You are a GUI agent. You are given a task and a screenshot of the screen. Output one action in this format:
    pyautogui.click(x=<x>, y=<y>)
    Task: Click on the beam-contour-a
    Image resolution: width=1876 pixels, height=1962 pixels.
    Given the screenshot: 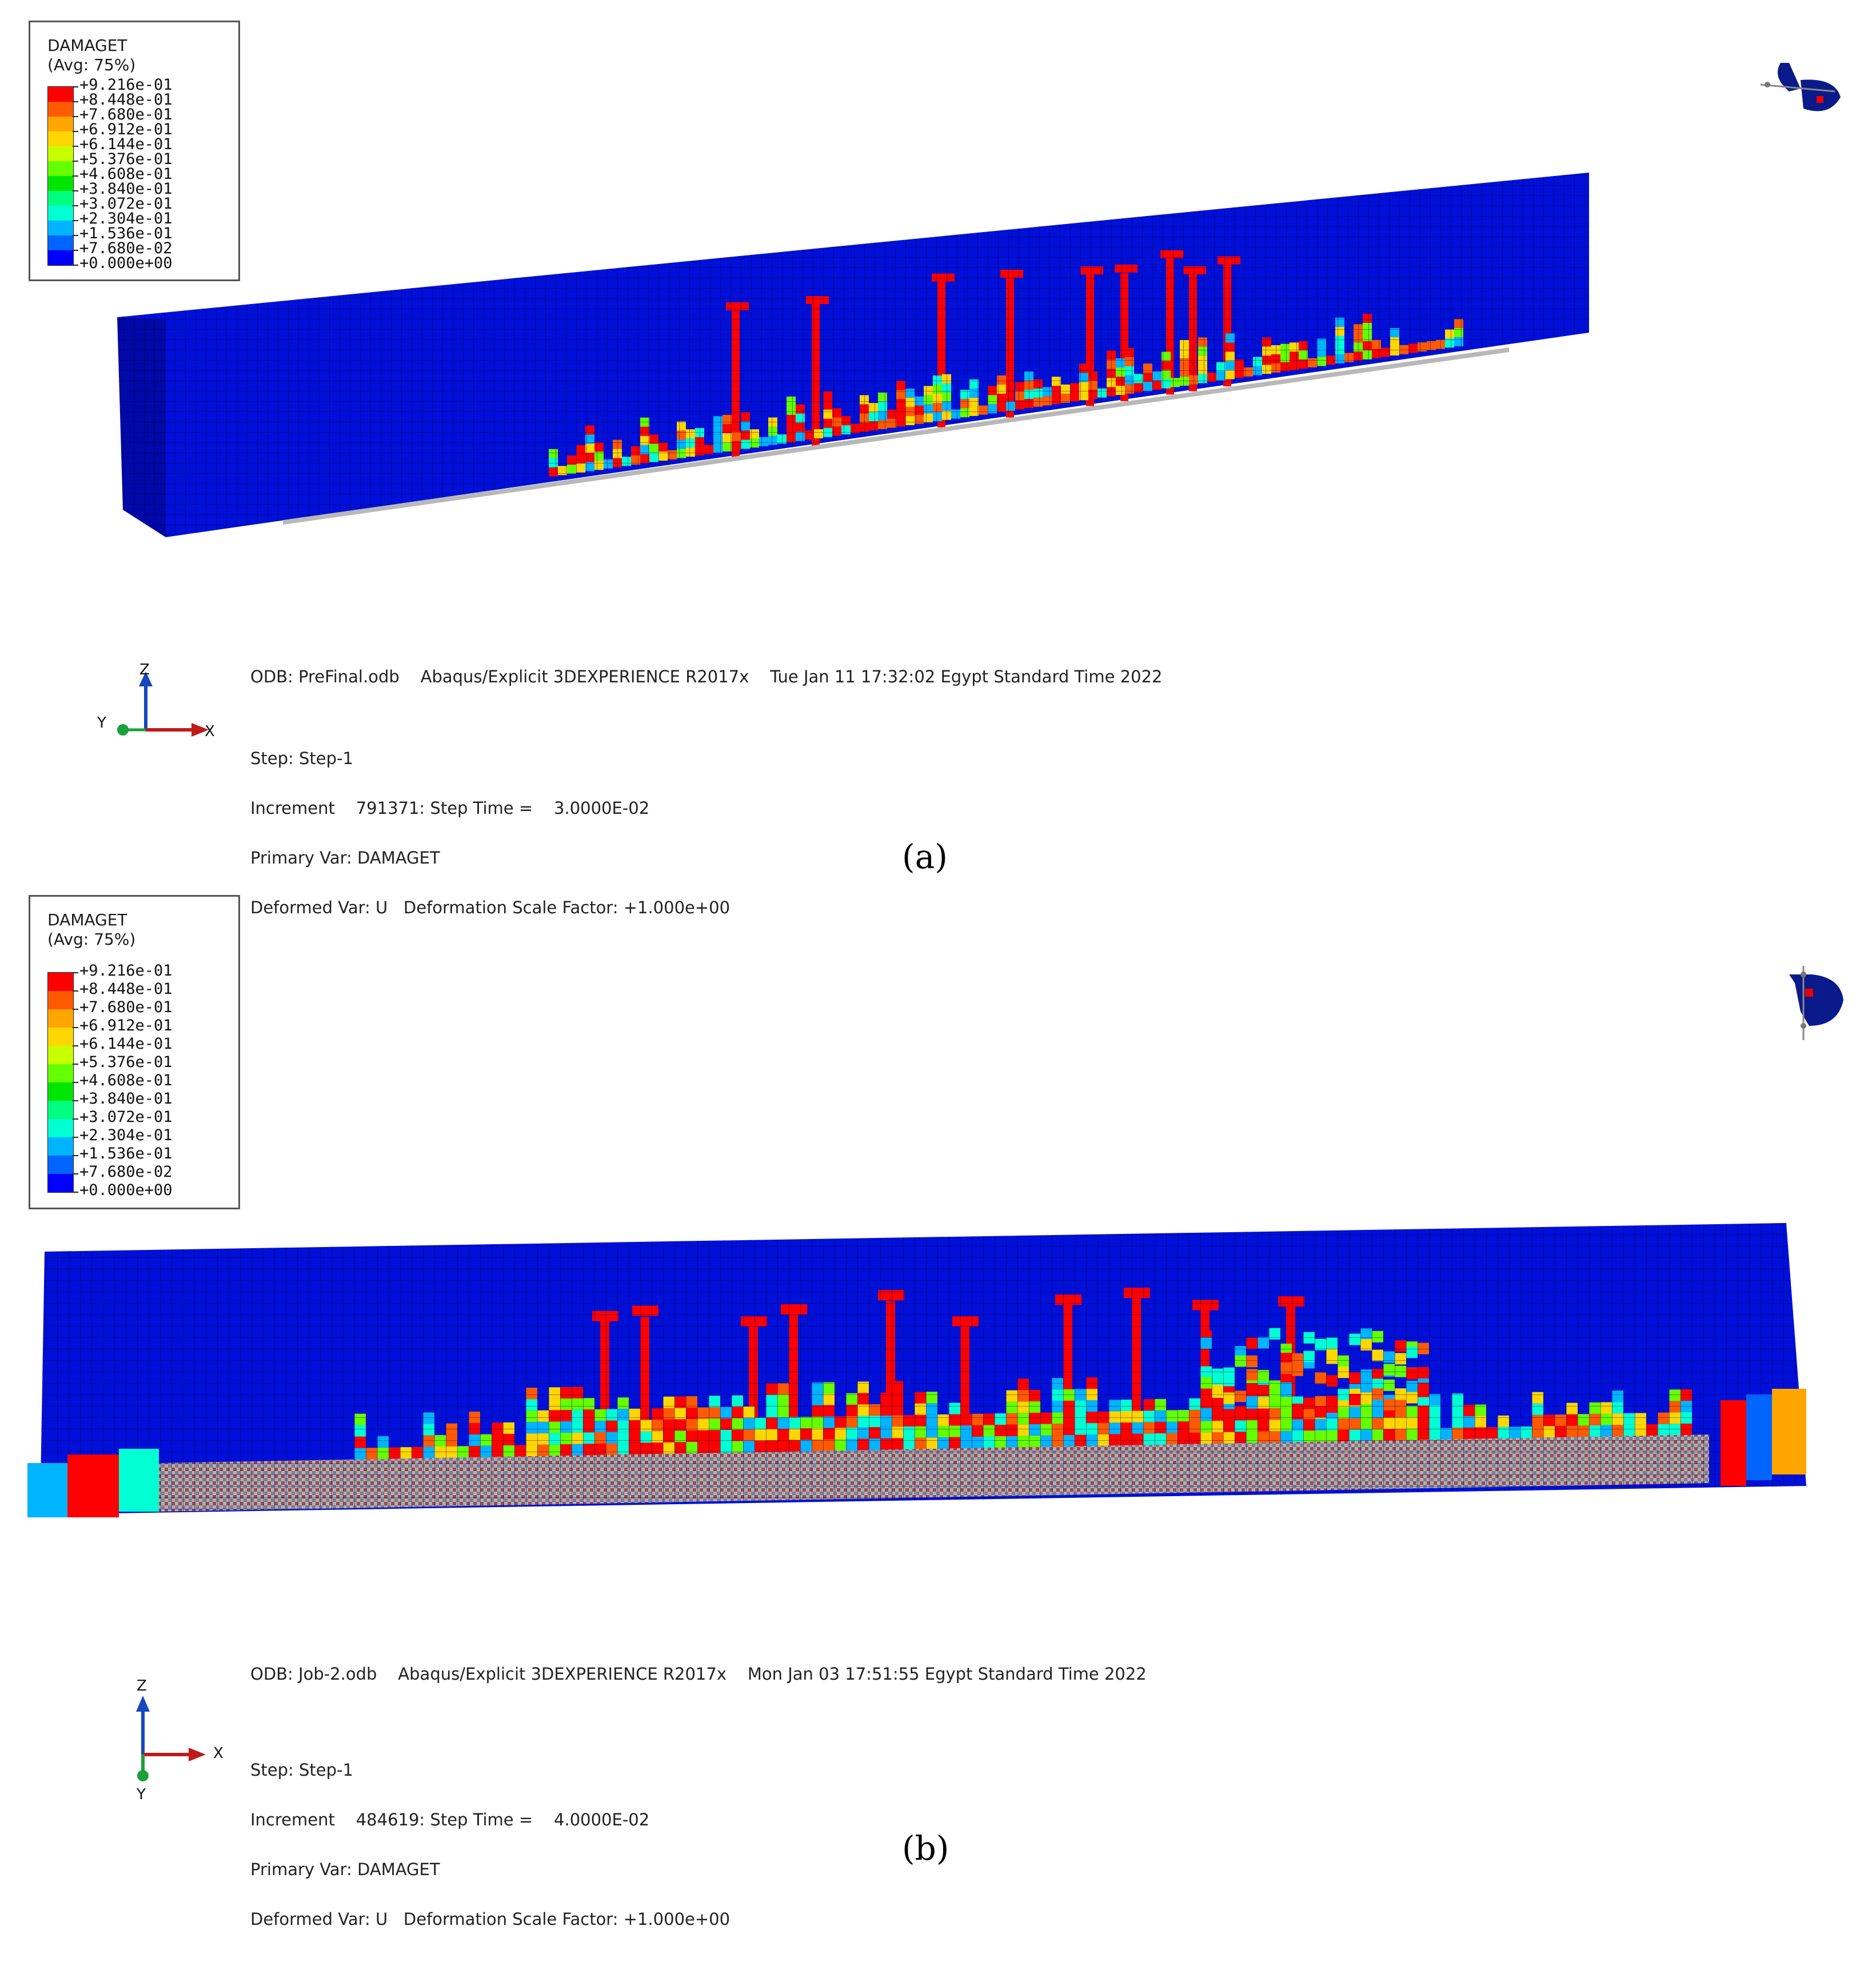 What is the action you would take?
    pyautogui.click(x=853, y=355)
    